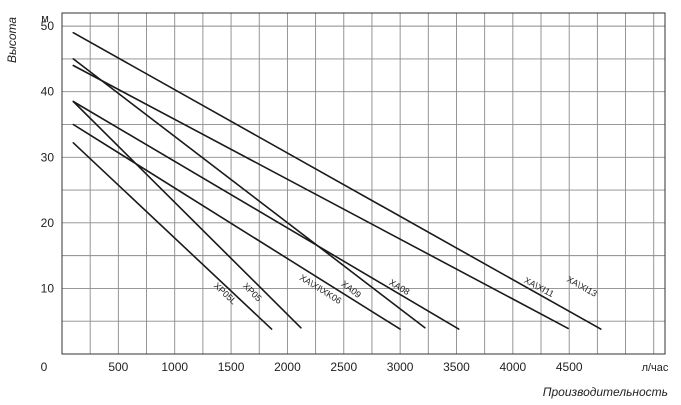 This screenshot has width=681, height=405. What do you see at coordinates (605, 392) in the screenshot?
I see `x-axis-title: Производительность` at bounding box center [605, 392].